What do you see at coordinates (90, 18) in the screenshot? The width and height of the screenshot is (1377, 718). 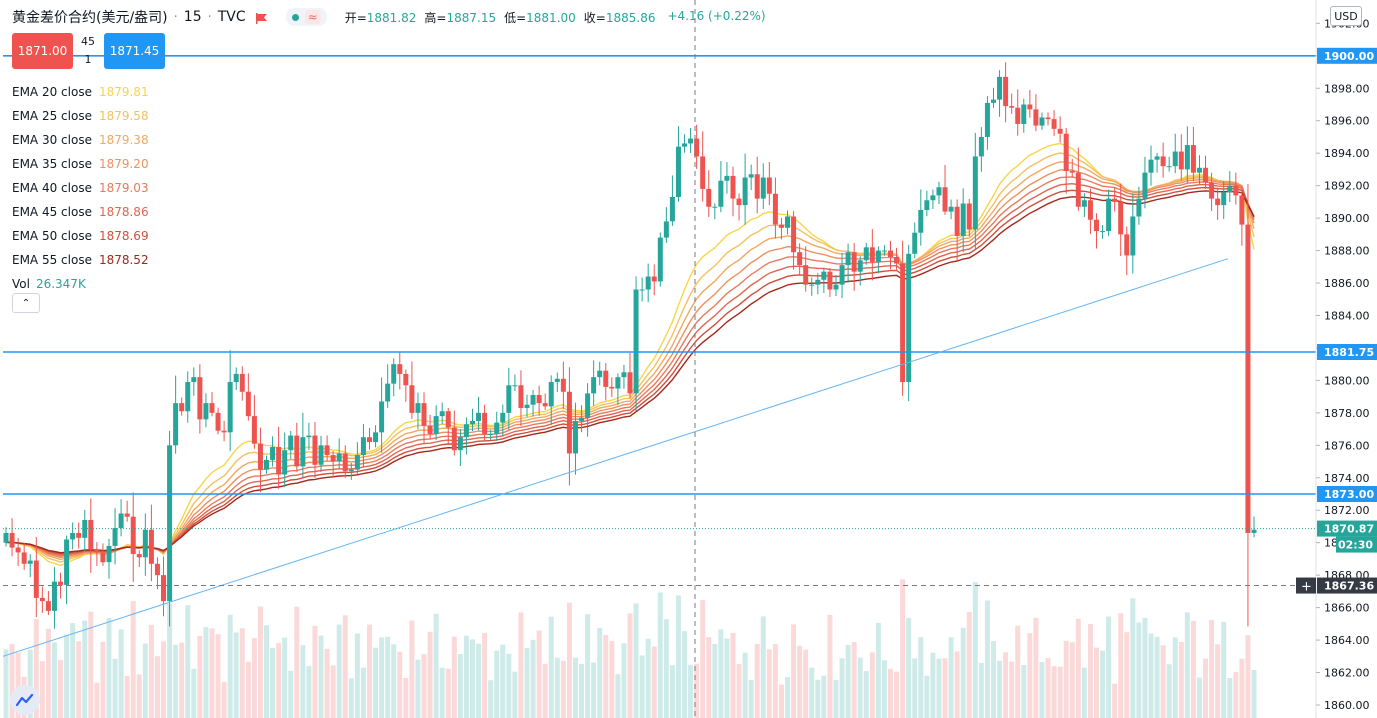 I see `symbol-title: 黄金差价合约(美元/盎司)` at bounding box center [90, 18].